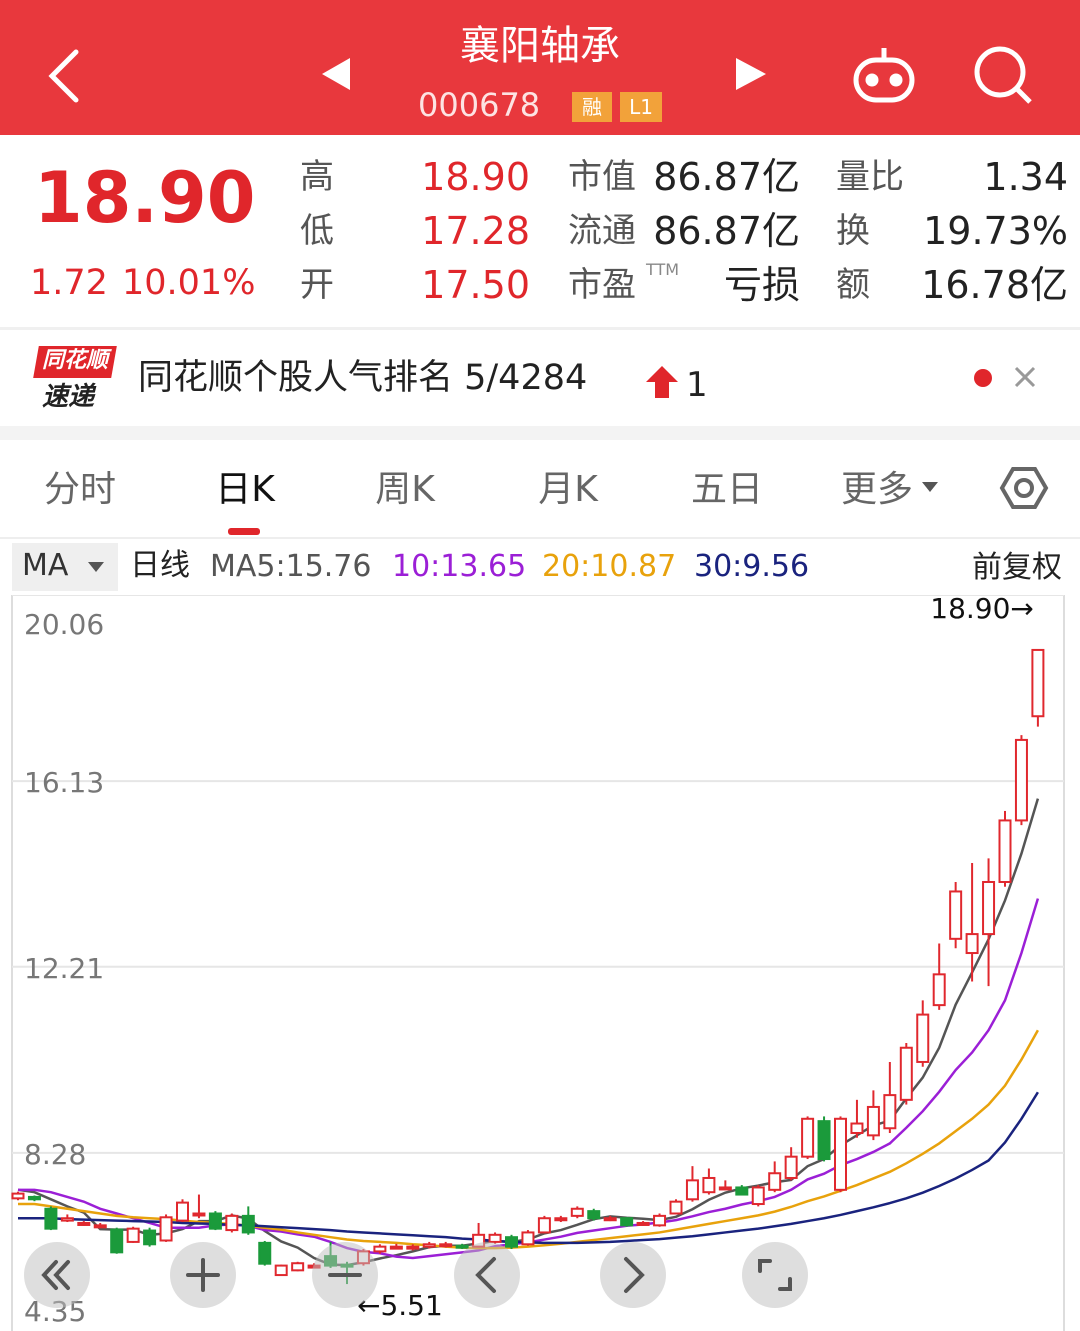 The image size is (1080, 1331). What do you see at coordinates (602, 231) in the screenshot?
I see `stat-label: 流通` at bounding box center [602, 231].